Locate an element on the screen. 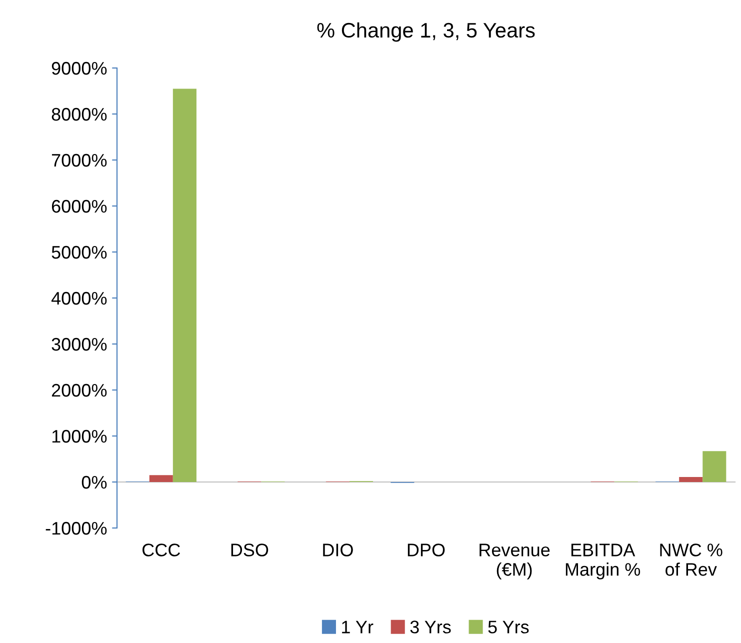 This screenshot has height=643, width=741. legend-label: 3 Yrs is located at coordinates (430, 627).